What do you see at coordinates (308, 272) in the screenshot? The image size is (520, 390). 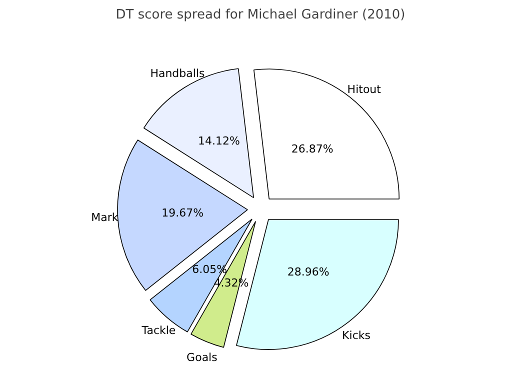 I see `data-label: 28.96%` at bounding box center [308, 272].